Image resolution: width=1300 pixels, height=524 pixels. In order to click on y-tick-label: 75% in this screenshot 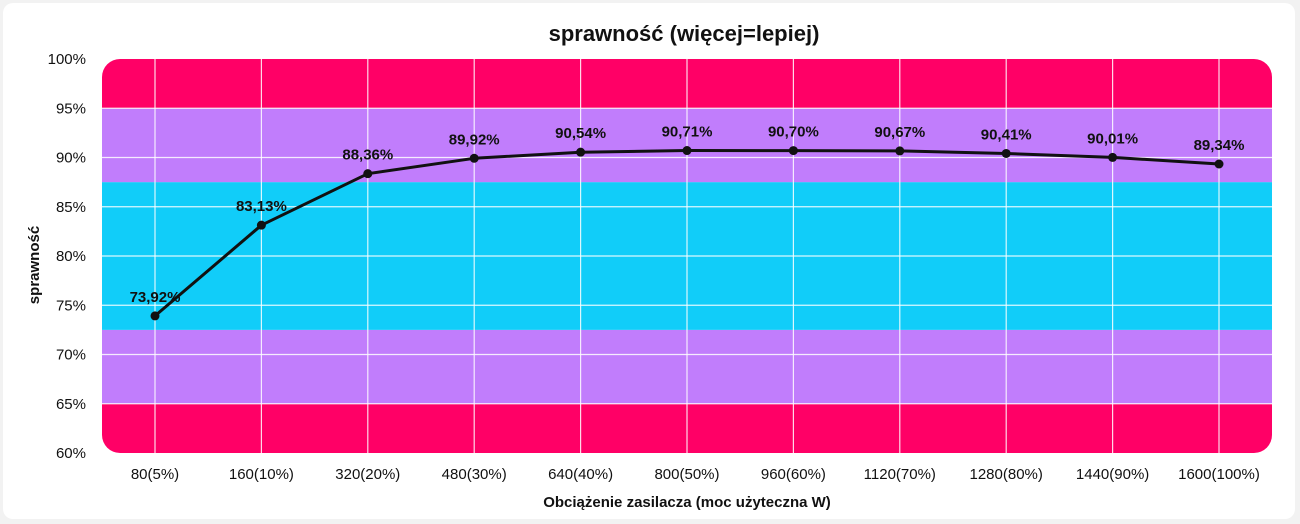, I will do `click(71, 305)`.